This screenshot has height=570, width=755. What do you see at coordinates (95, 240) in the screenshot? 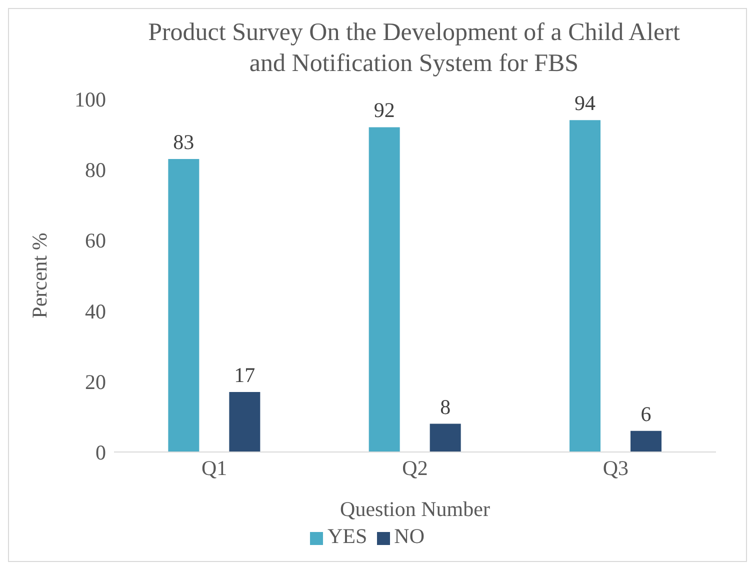
I see `y-tick-label: 60` at bounding box center [95, 240].